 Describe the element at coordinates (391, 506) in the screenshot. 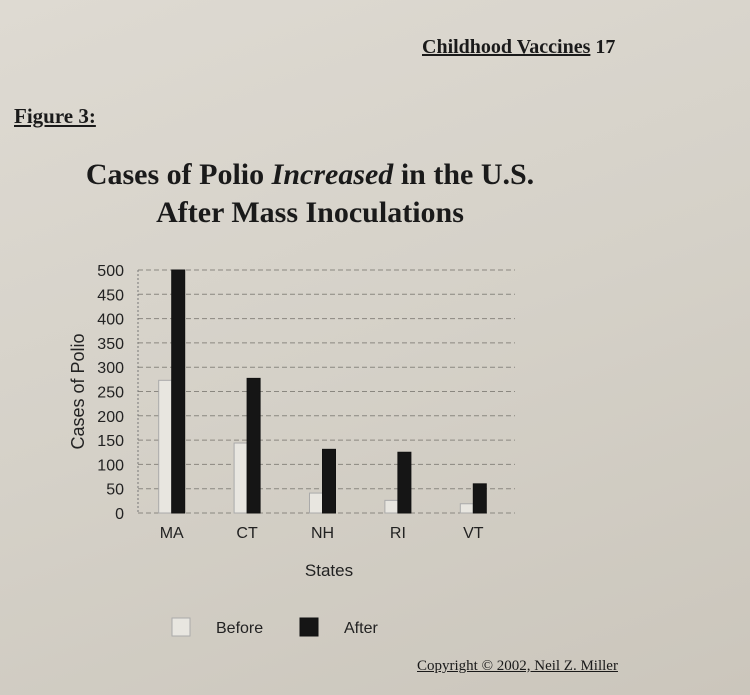

I see `bar-before-ri` at that location.